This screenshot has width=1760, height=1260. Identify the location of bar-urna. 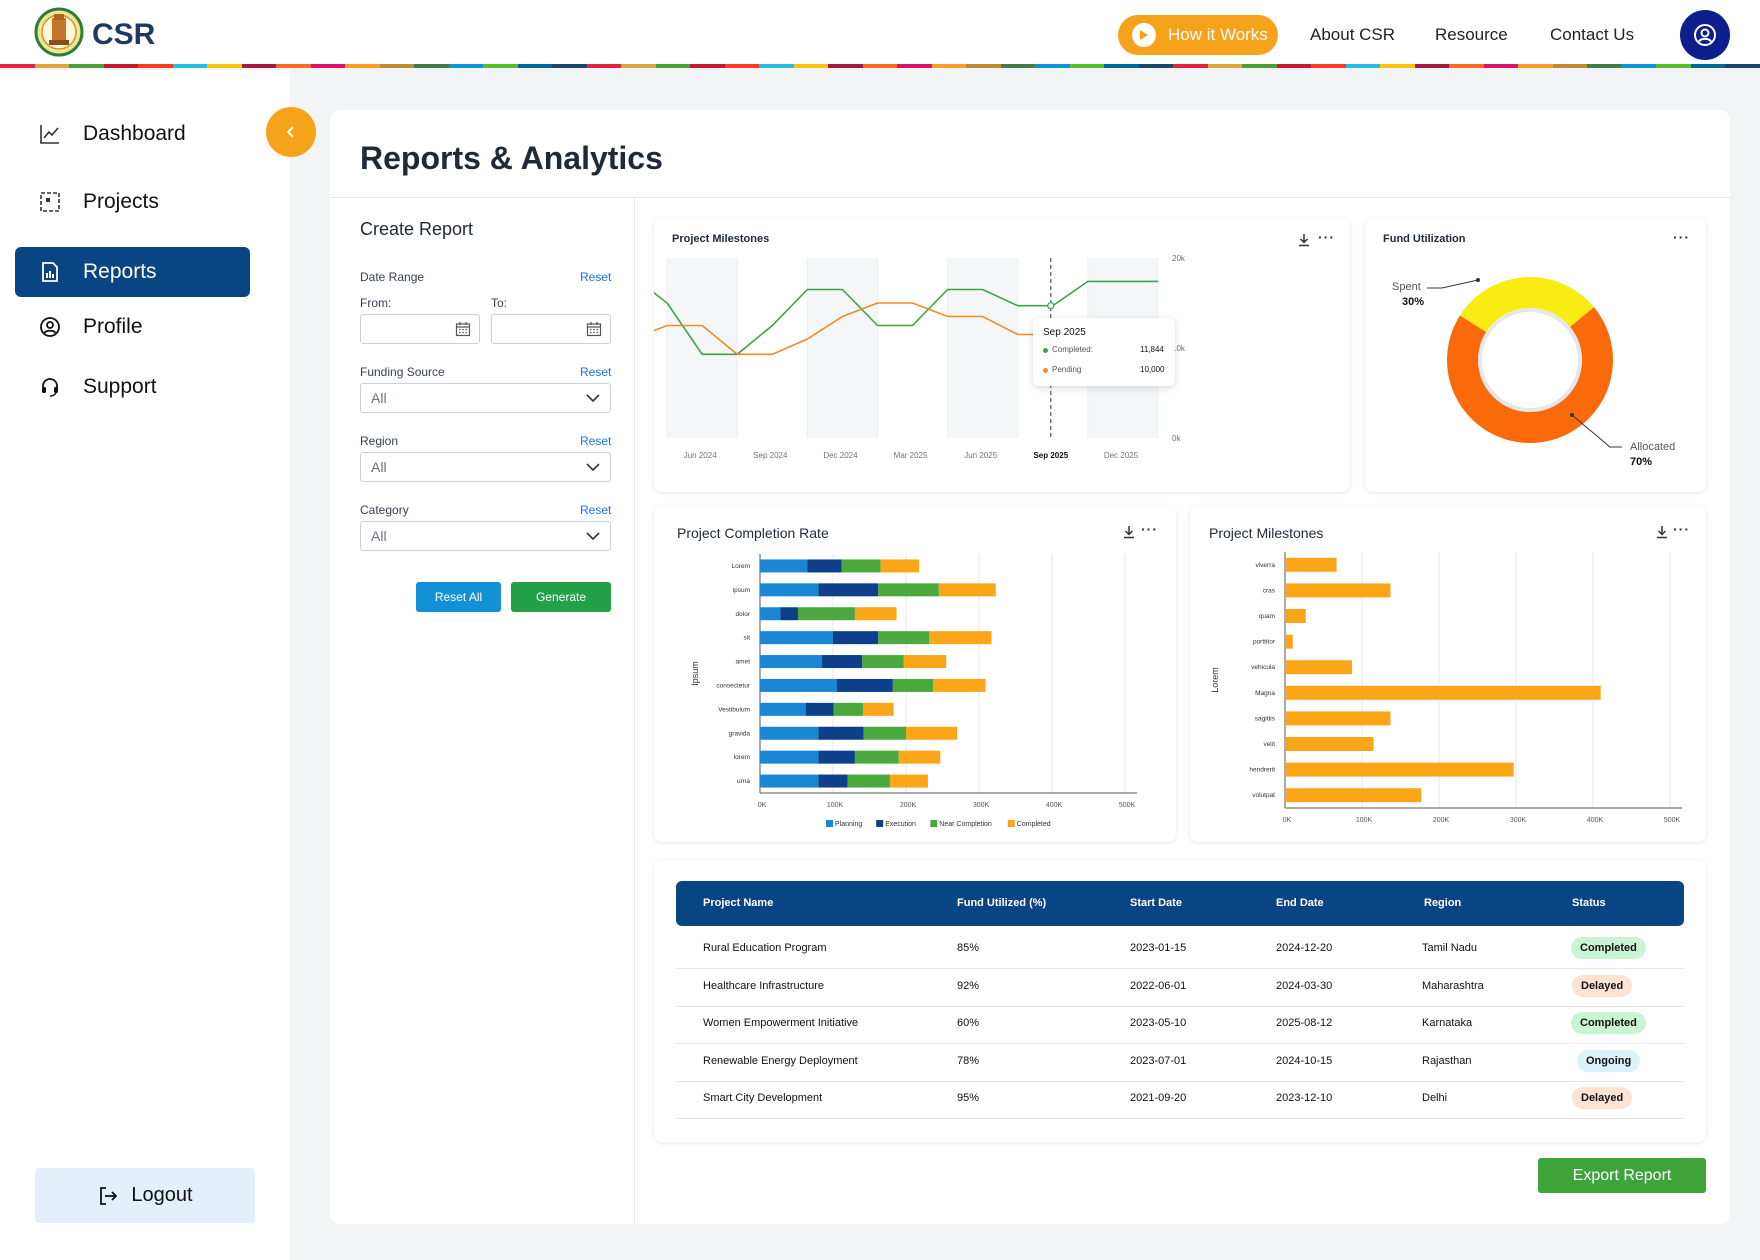
(833, 781).